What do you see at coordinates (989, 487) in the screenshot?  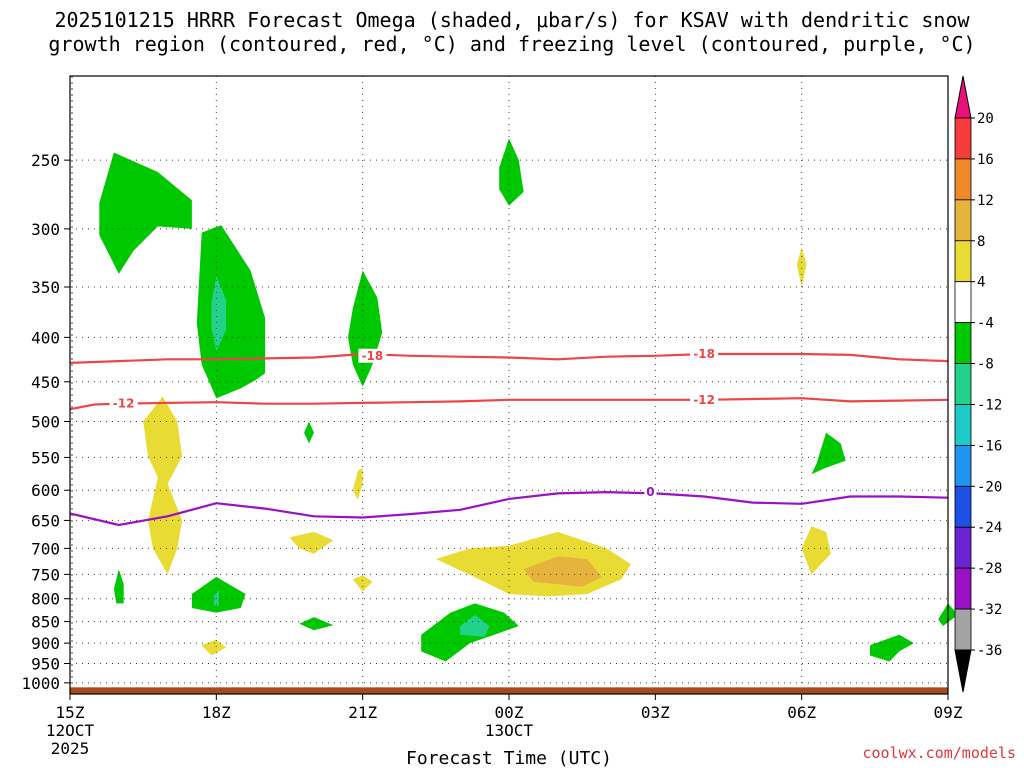 I see `colorbar-label-9: -20` at bounding box center [989, 487].